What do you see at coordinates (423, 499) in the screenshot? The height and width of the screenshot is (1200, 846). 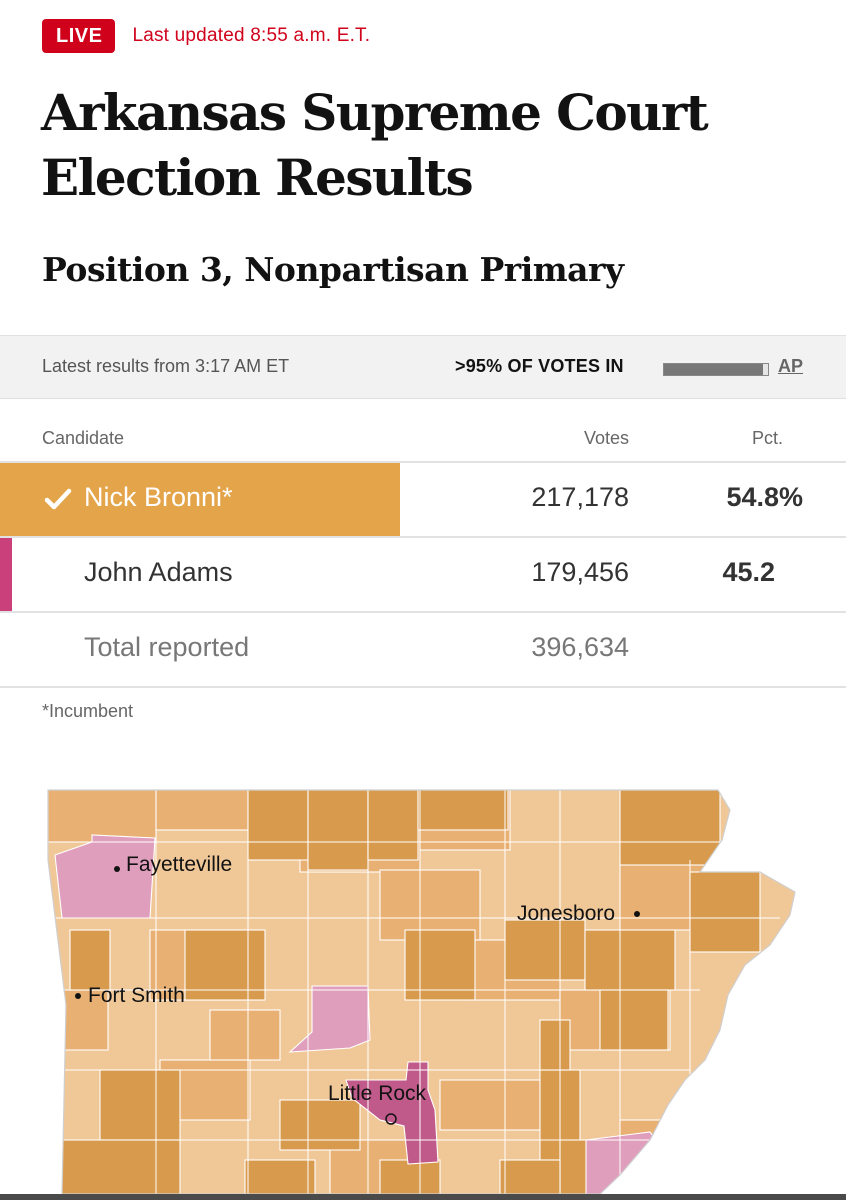 I see `candidate-row-winner: Nick Bronni* 217,178 54.8%` at bounding box center [423, 499].